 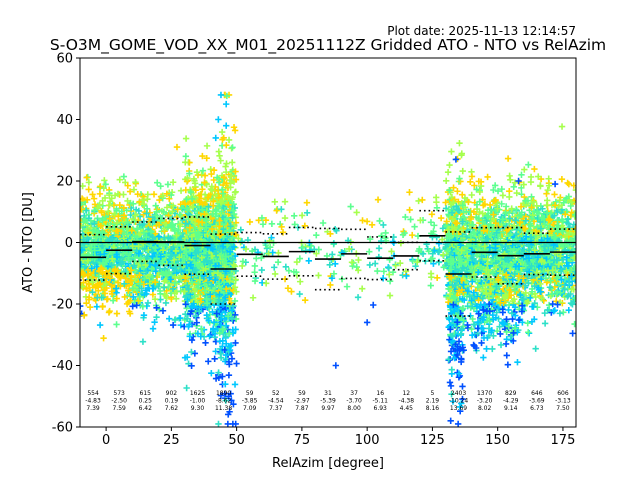 I want to click on plot-date-label: Plot date: 2025-11-13 12:14:57, so click(x=481, y=31).